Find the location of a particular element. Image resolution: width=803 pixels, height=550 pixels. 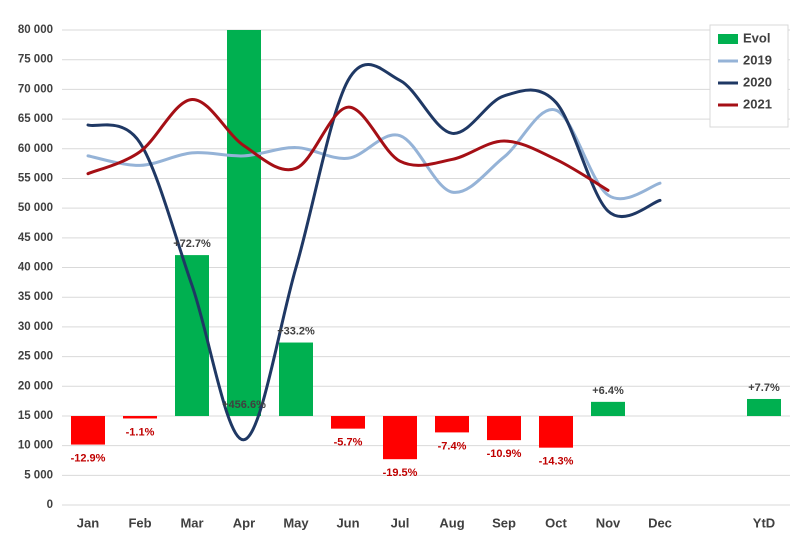

y-tick-label: 50 000 is located at coordinates (35, 208).